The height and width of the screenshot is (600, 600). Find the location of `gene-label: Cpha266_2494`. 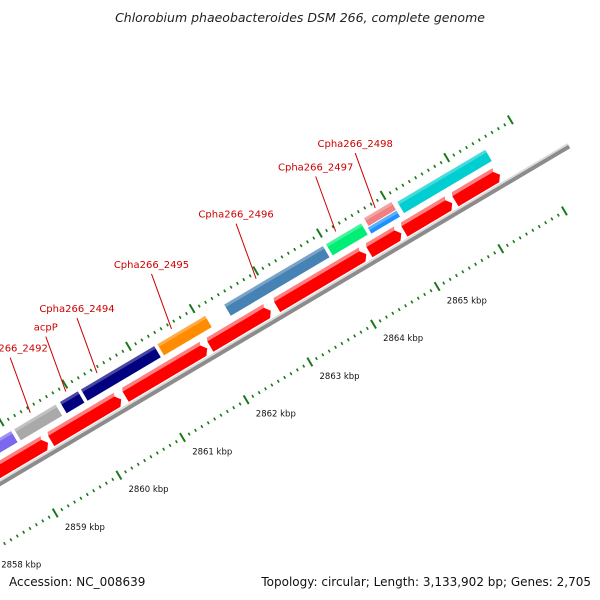

gene-label: Cpha266_2494 is located at coordinates (76, 309).